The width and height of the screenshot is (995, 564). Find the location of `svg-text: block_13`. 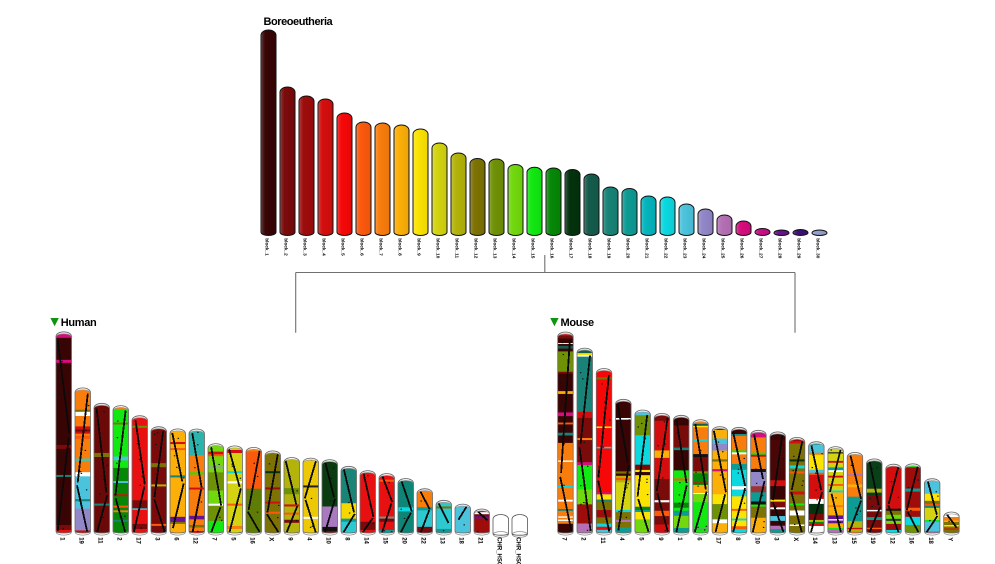

svg-text: block_13 is located at coordinates (494, 248).